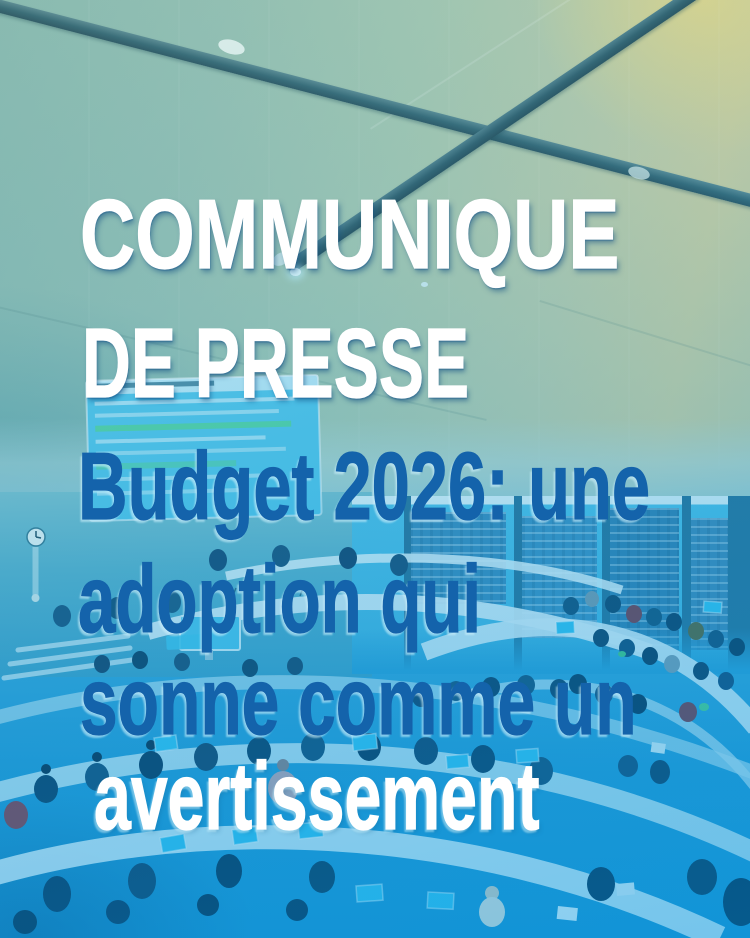 The height and width of the screenshot is (938, 750). Describe the element at coordinates (611, 832) in the screenshot. I see `papers` at that location.